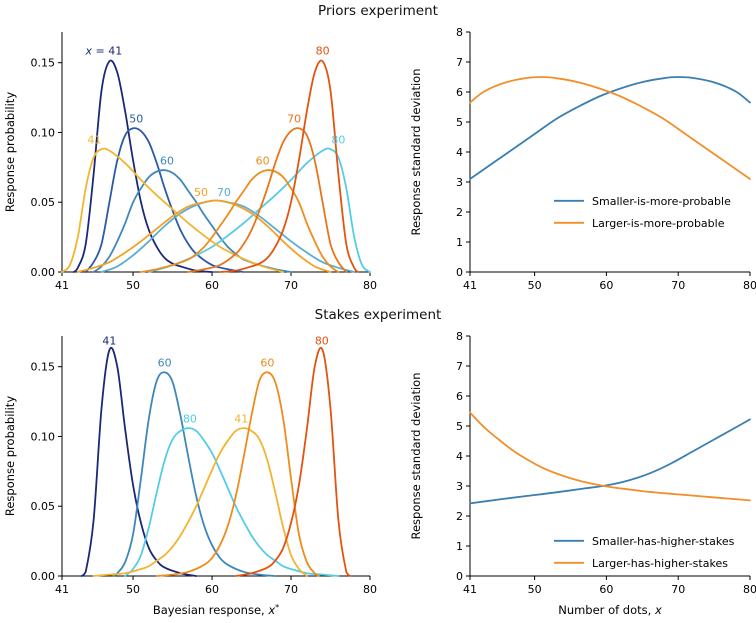 The height and width of the screenshot is (623, 756). I want to click on series-x-50-larger-is-more-probable, so click(204, 236).